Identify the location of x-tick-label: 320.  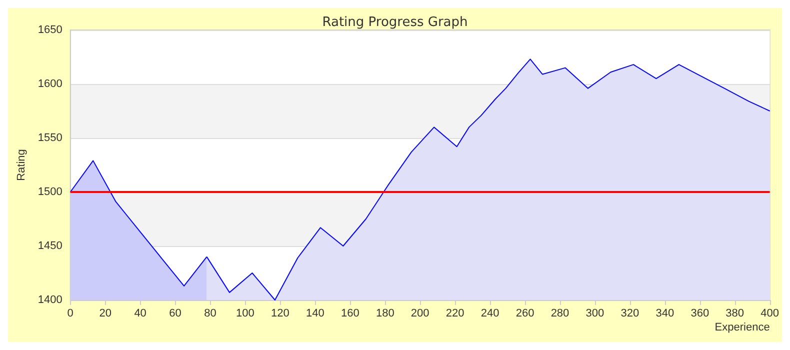
(630, 314).